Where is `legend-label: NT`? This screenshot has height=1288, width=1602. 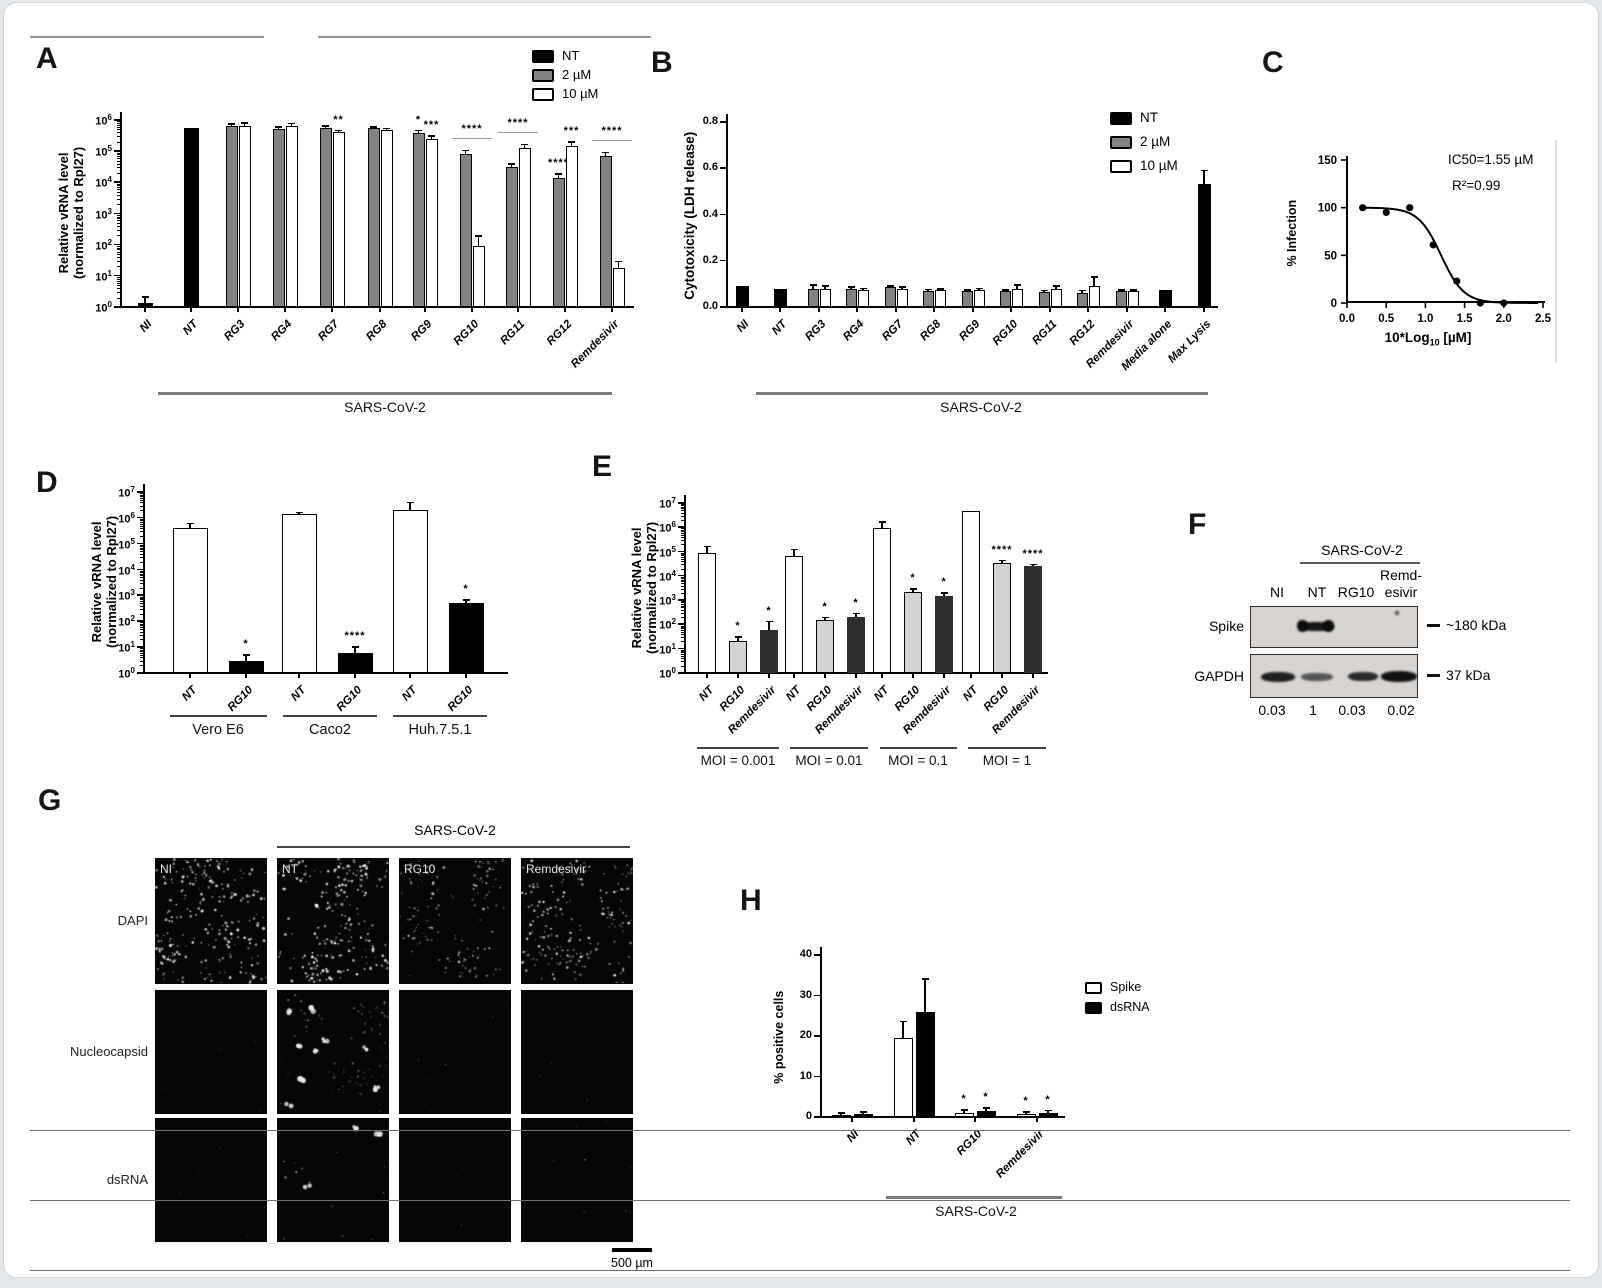 legend-label: NT is located at coordinates (1149, 117).